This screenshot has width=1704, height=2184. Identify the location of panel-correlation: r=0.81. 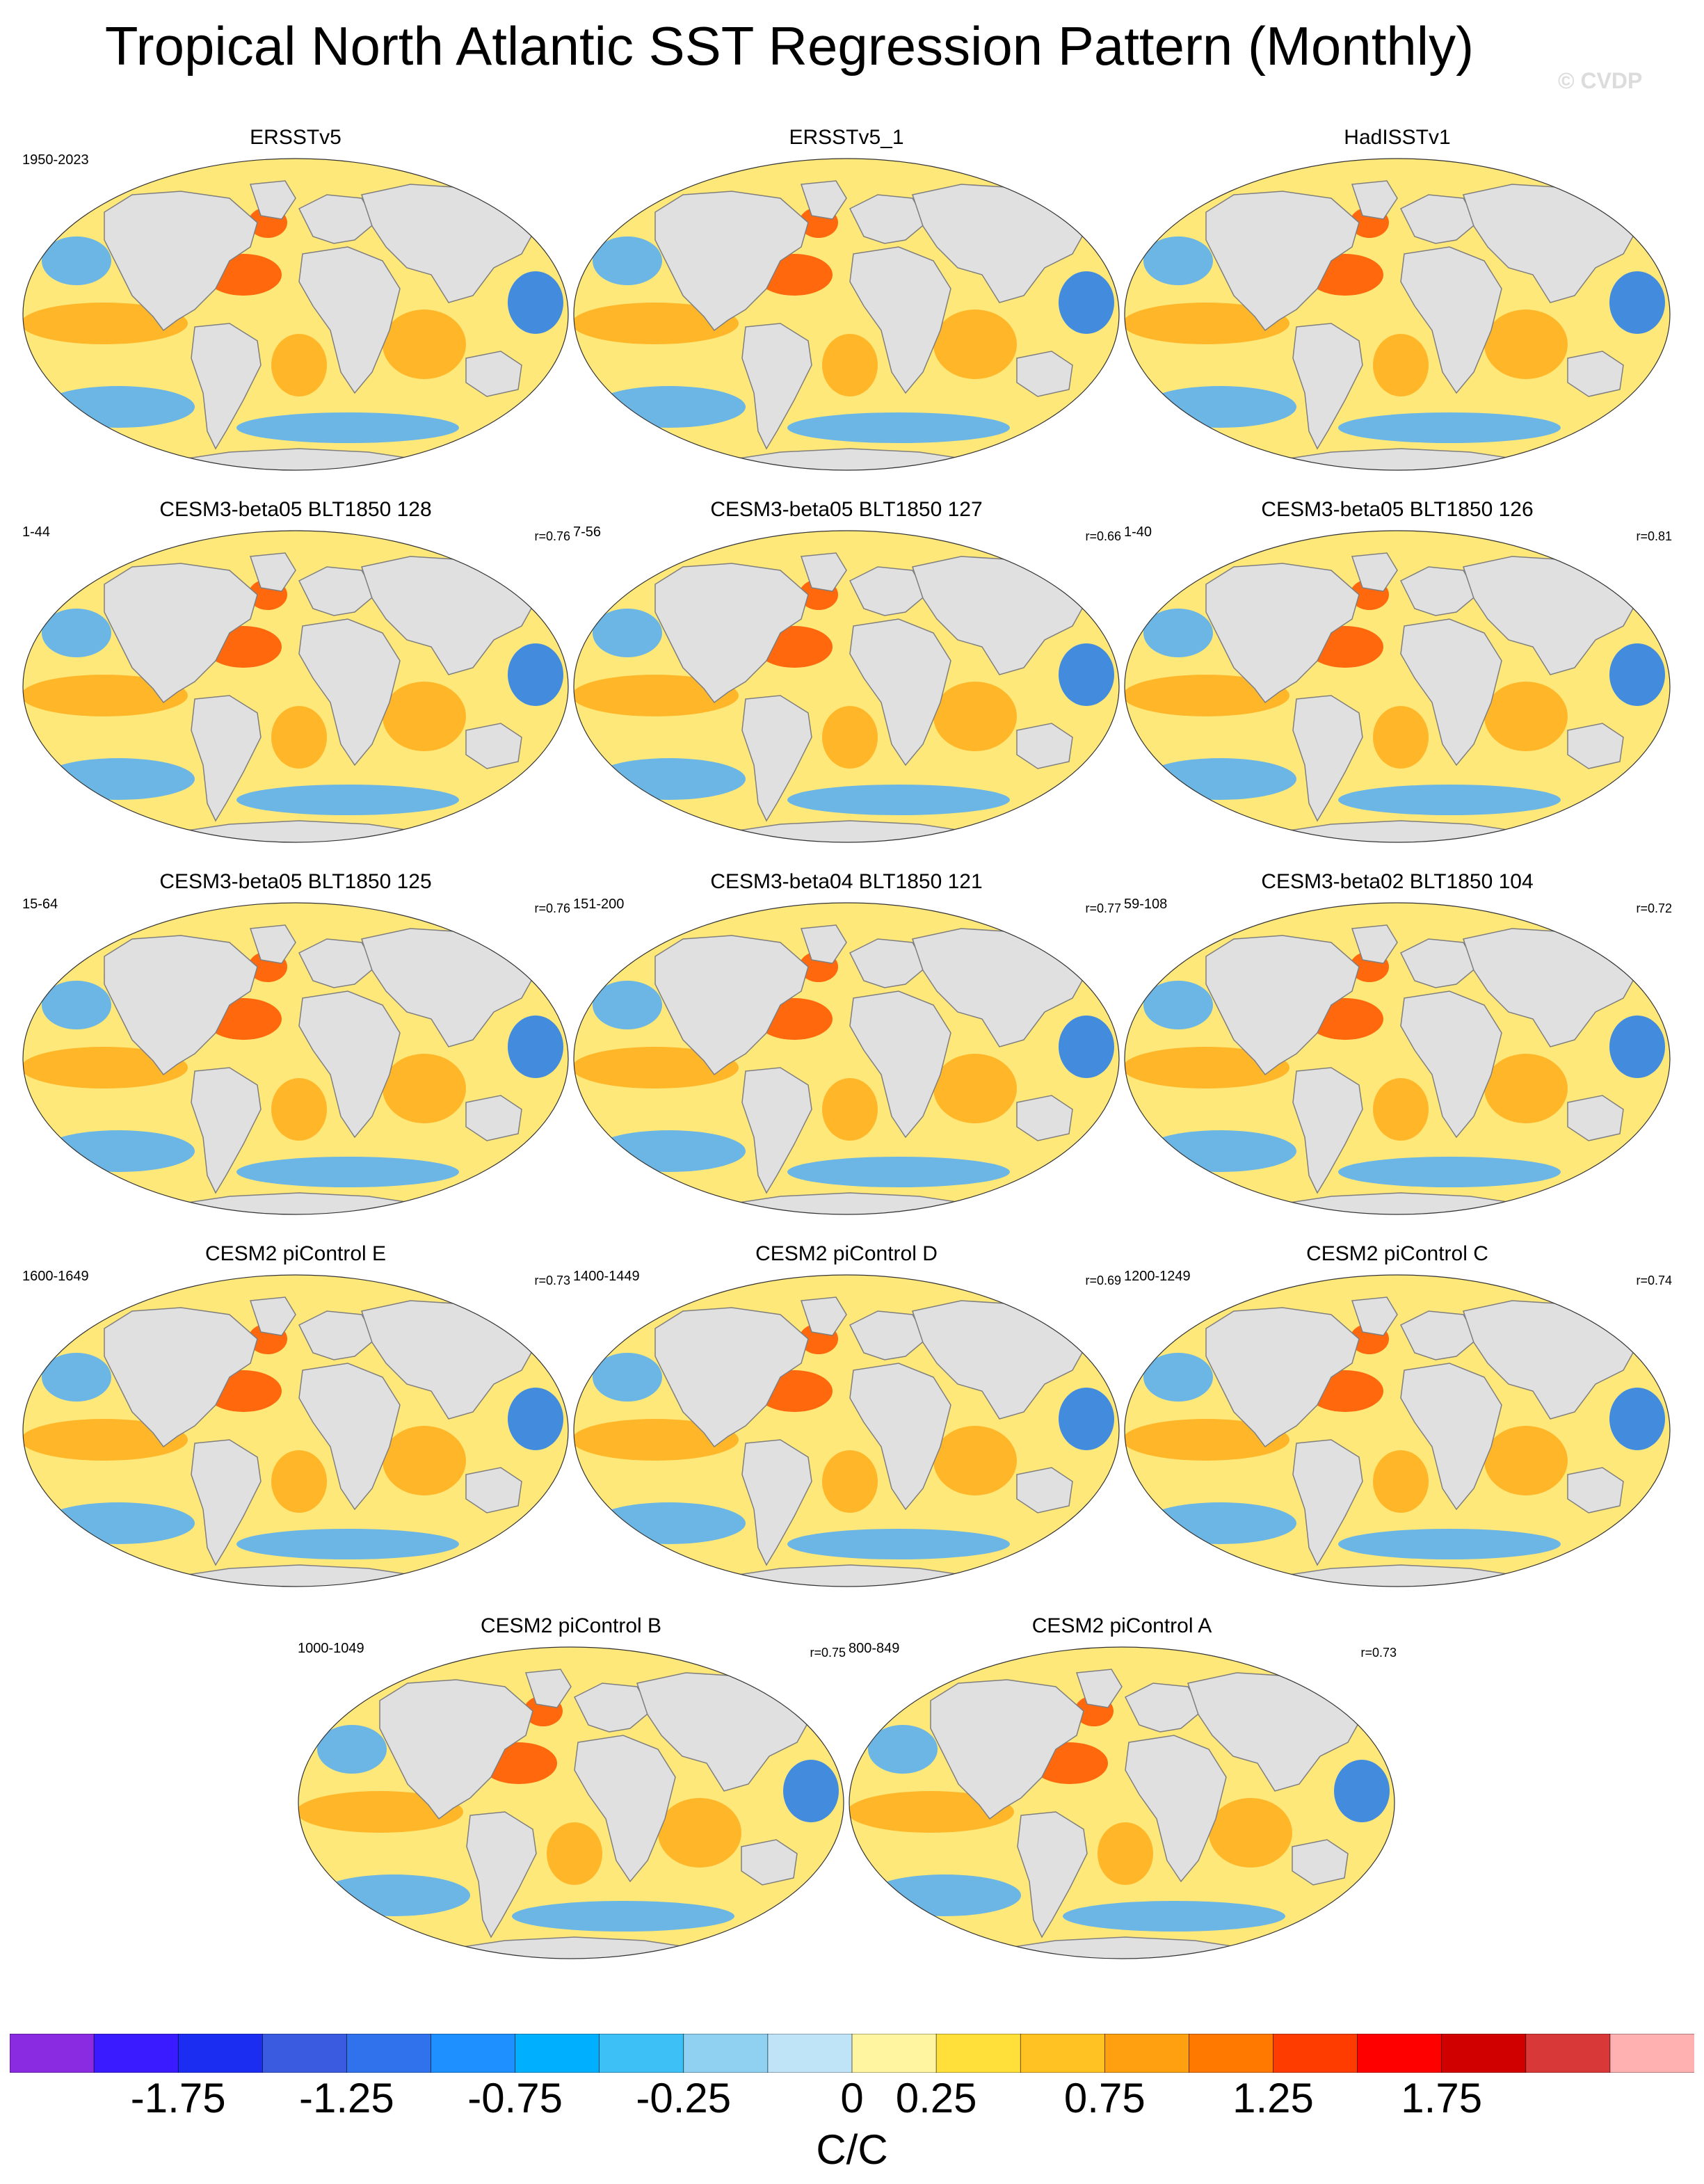
(1654, 536).